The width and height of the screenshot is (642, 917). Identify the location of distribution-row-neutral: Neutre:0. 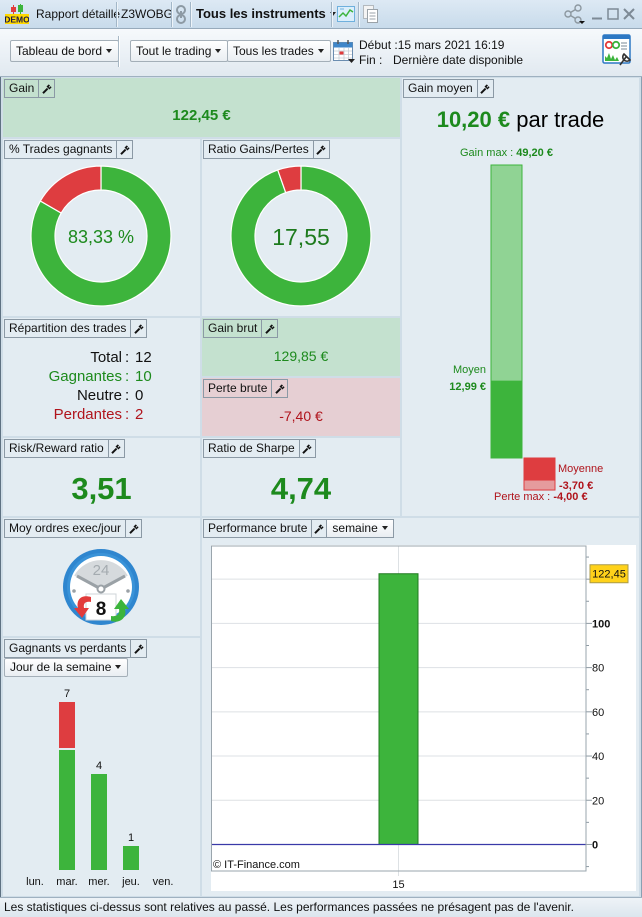
(101, 395).